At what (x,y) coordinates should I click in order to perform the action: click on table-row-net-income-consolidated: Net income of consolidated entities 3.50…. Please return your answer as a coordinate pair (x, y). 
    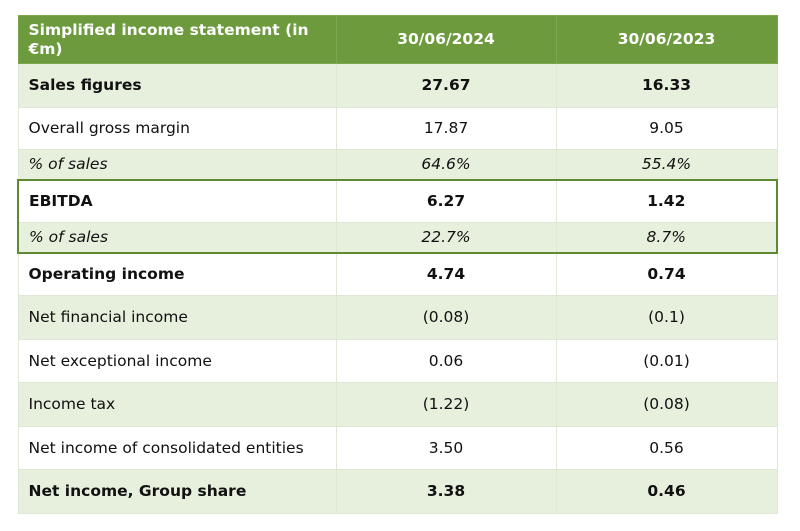
    Looking at the image, I should click on (397, 448).